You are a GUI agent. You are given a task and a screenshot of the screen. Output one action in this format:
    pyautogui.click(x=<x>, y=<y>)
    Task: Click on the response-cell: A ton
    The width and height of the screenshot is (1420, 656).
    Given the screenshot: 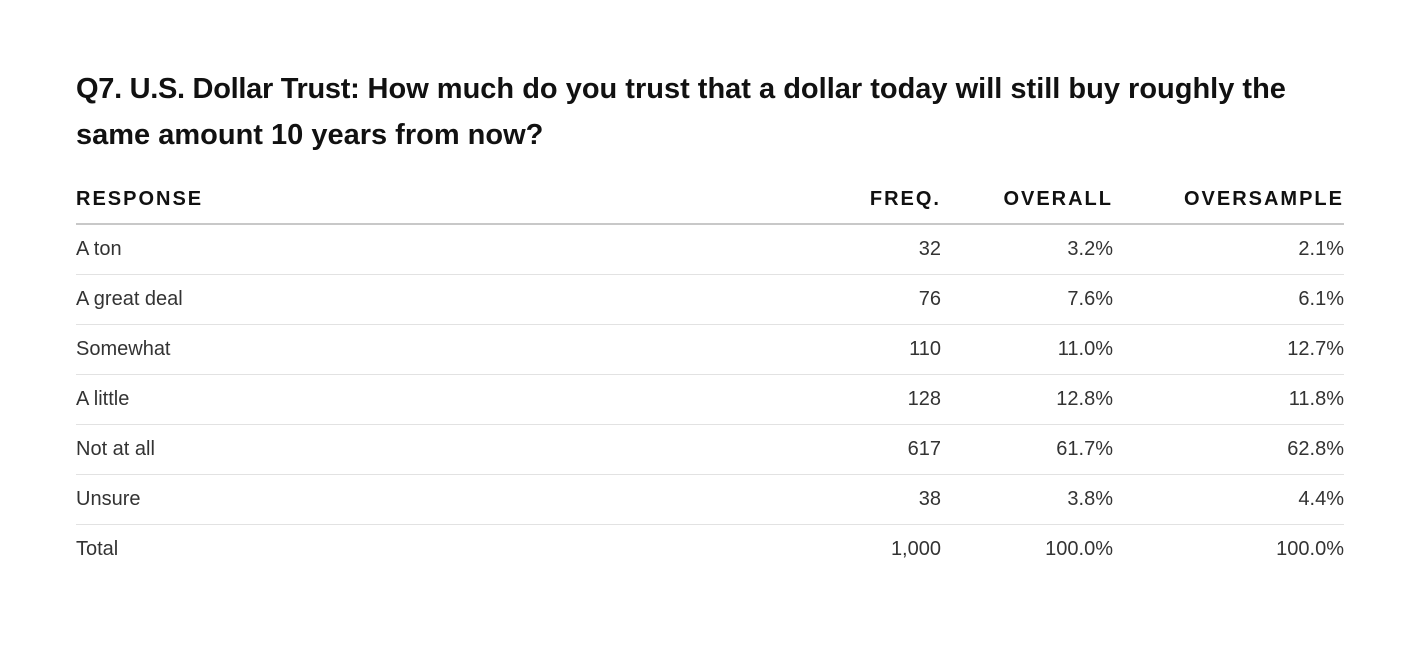 What is the action you would take?
    pyautogui.click(x=428, y=249)
    